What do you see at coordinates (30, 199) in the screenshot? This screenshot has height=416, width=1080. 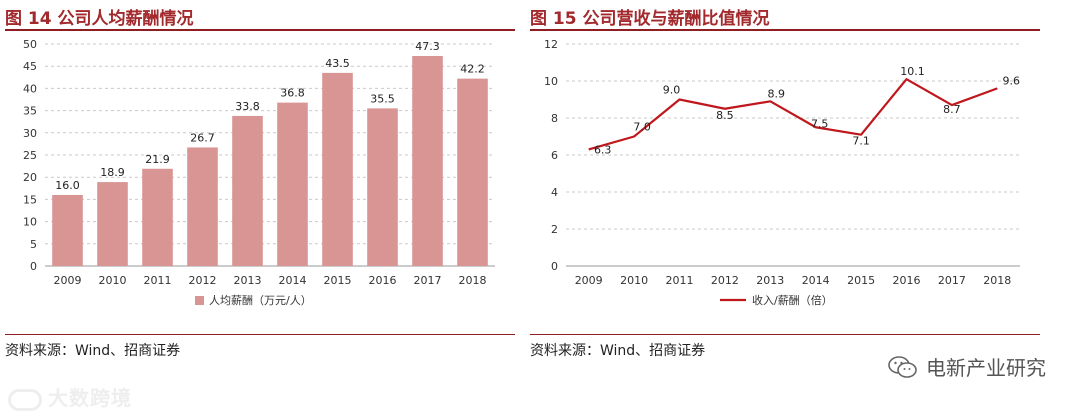 I see `y-tick-label: 15` at bounding box center [30, 199].